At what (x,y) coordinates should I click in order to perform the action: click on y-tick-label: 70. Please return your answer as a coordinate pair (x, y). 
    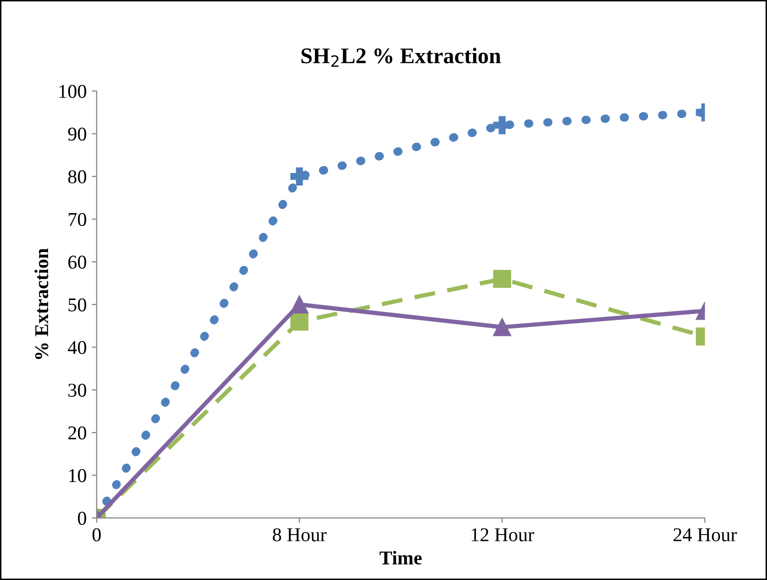
    Looking at the image, I should click on (77, 219).